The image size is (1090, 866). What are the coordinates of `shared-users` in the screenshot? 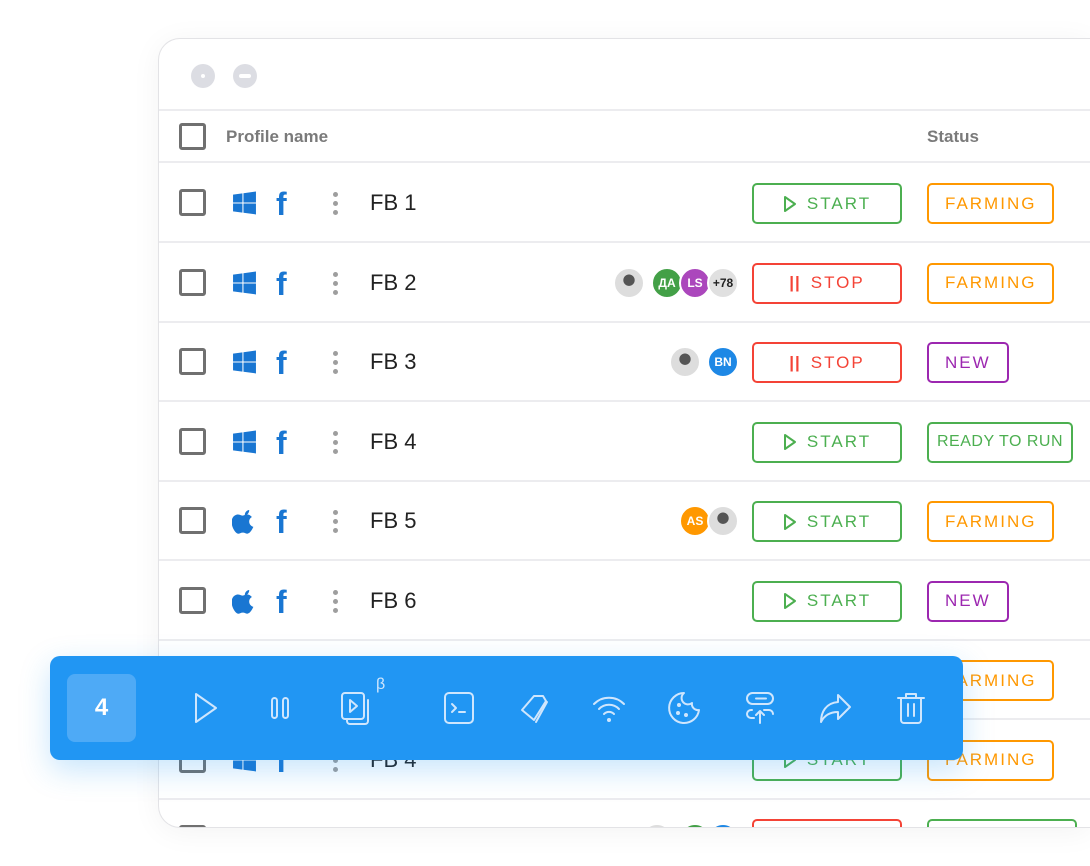 It's located at (669, 825).